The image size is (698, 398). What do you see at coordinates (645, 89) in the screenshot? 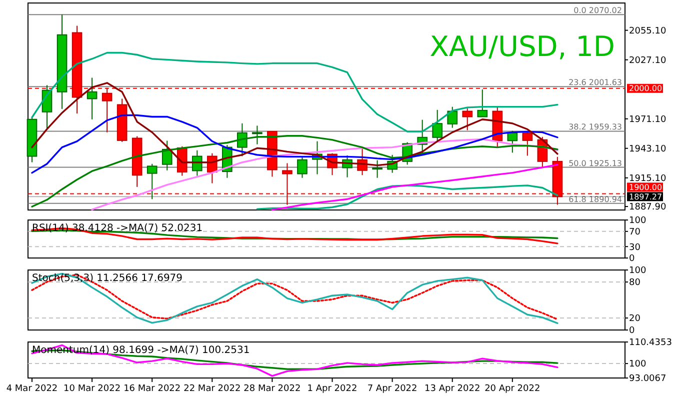
I see `ref-line-label: 2000.00` at bounding box center [645, 89].